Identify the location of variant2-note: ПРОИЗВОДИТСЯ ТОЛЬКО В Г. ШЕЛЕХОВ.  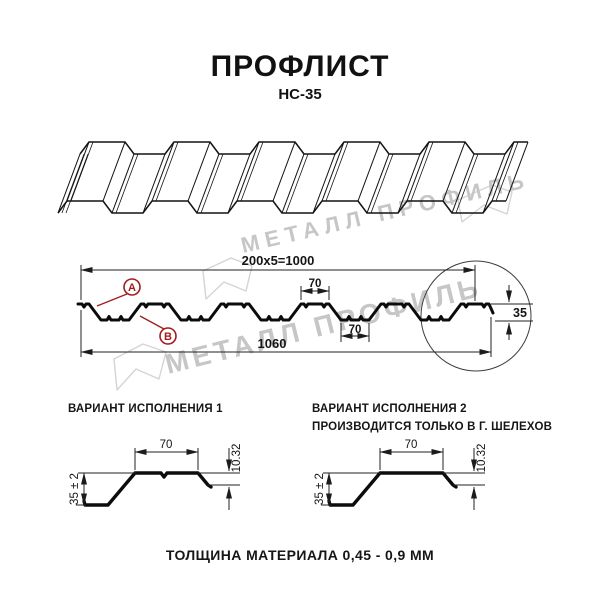
(432, 427).